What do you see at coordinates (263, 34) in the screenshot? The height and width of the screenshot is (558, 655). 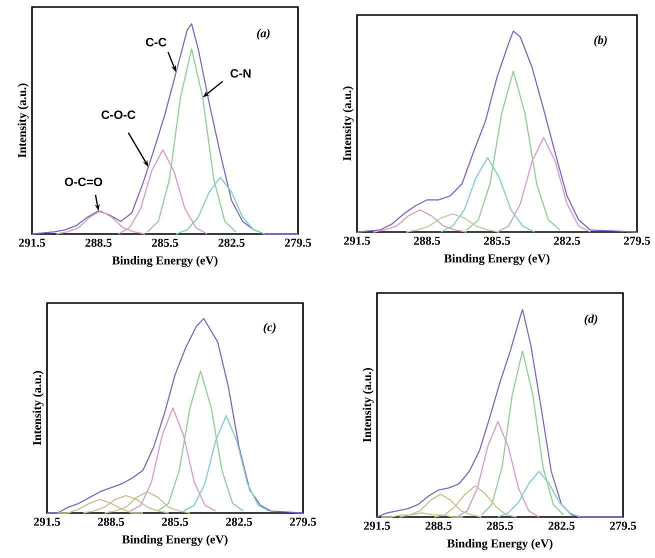 I see `annotation: (a)` at bounding box center [263, 34].